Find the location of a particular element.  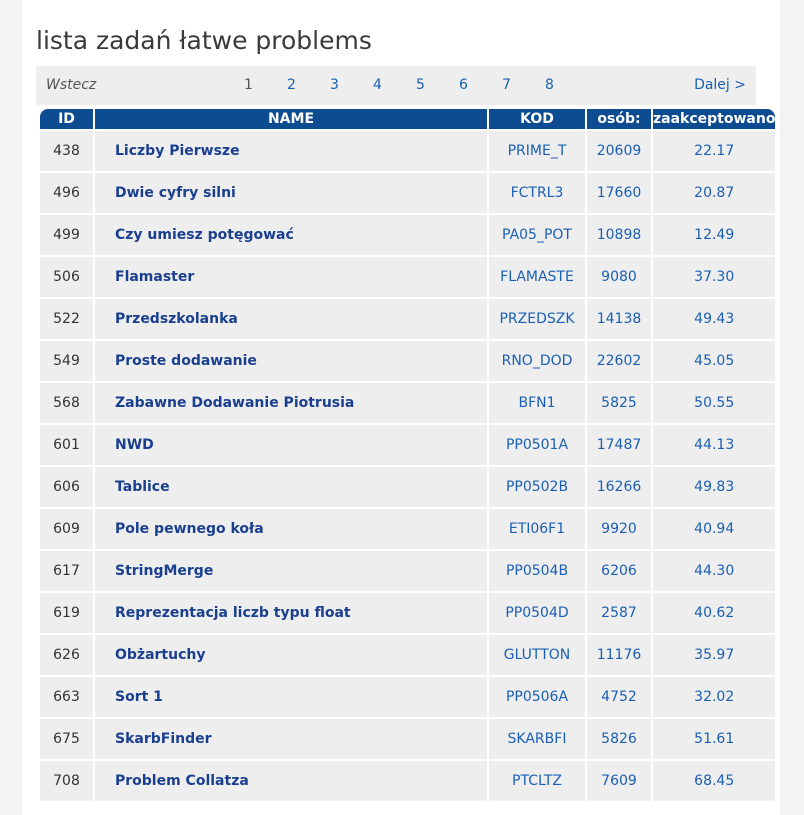

problem-users-link: 22602 is located at coordinates (619, 361).